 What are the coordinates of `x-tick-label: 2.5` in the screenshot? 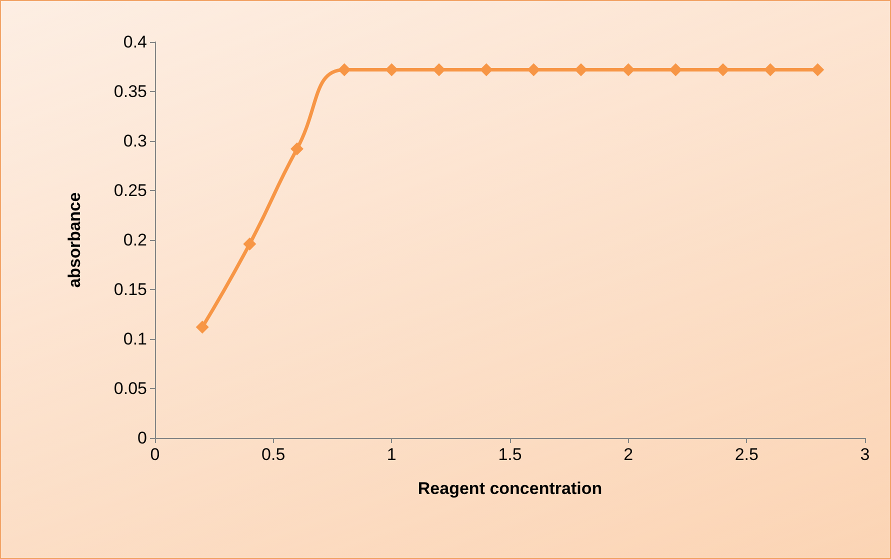 It's located at (746, 454).